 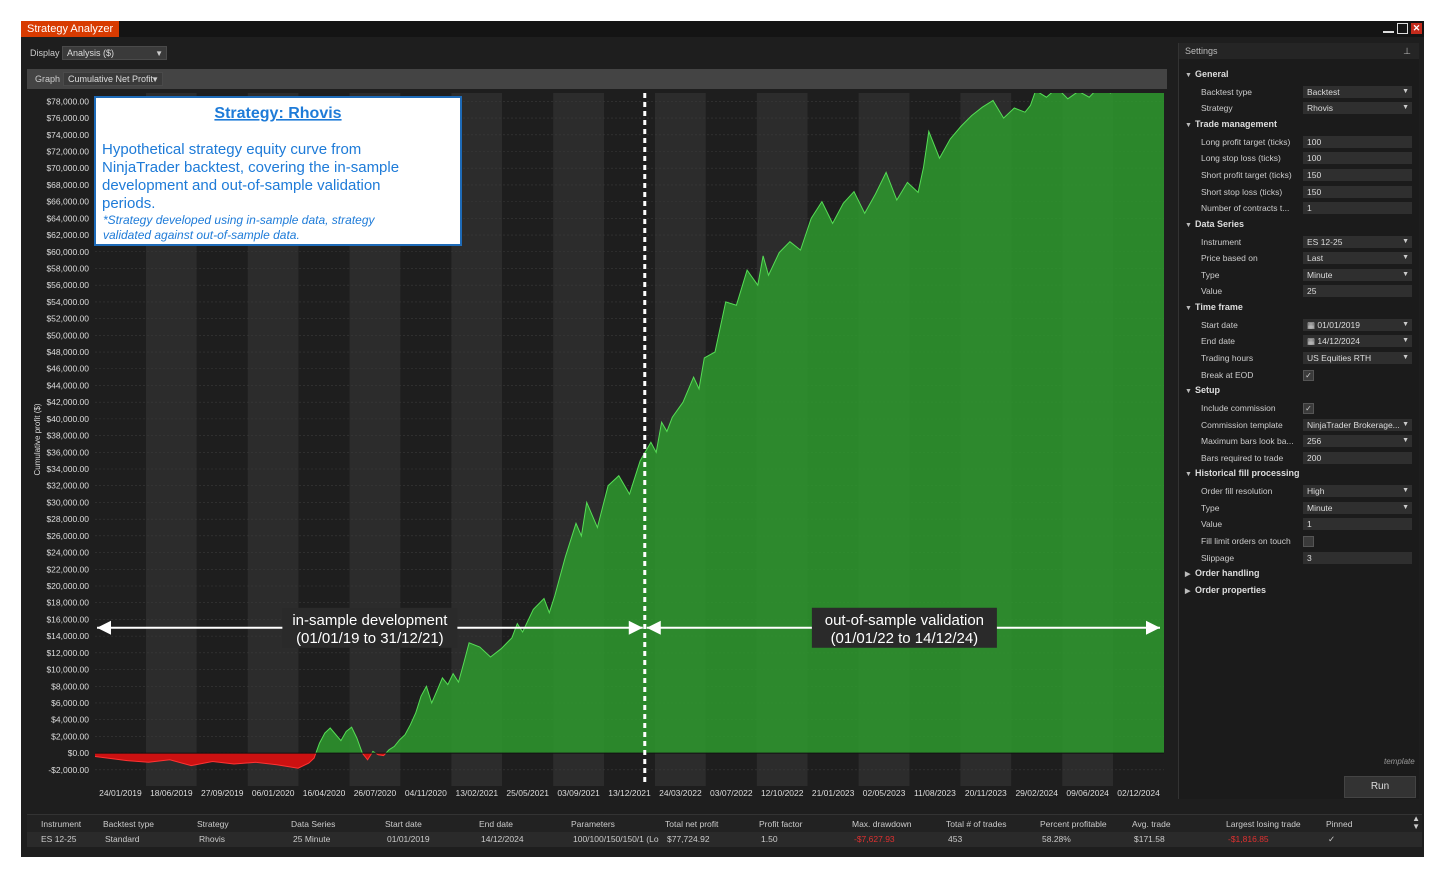 I want to click on column-header: Largest losing trade, so click(x=1263, y=824).